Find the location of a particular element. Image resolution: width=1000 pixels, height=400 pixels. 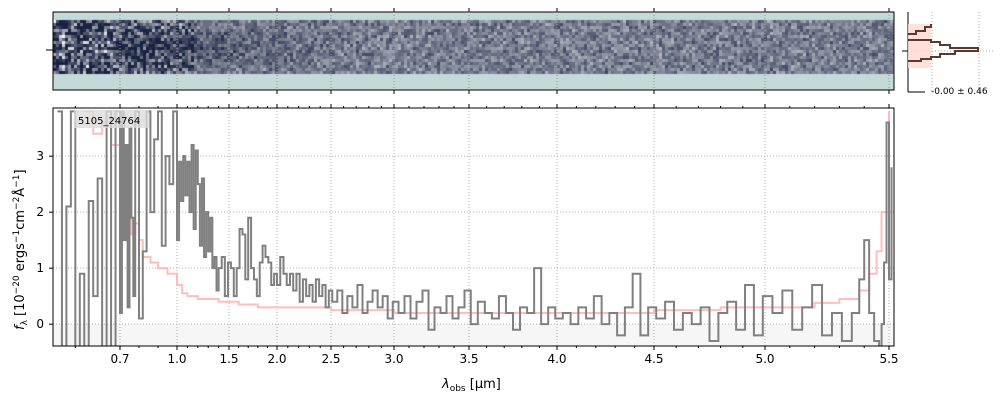

histogram-panel: -0.00 ± 0.46 is located at coordinates (948, 54).